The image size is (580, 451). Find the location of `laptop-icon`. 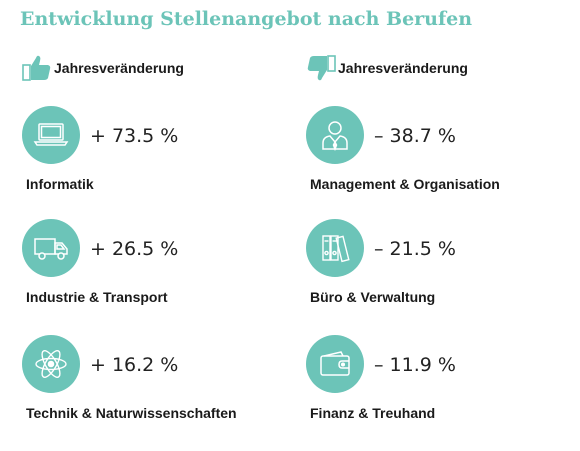

laptop-icon is located at coordinates (51, 134).